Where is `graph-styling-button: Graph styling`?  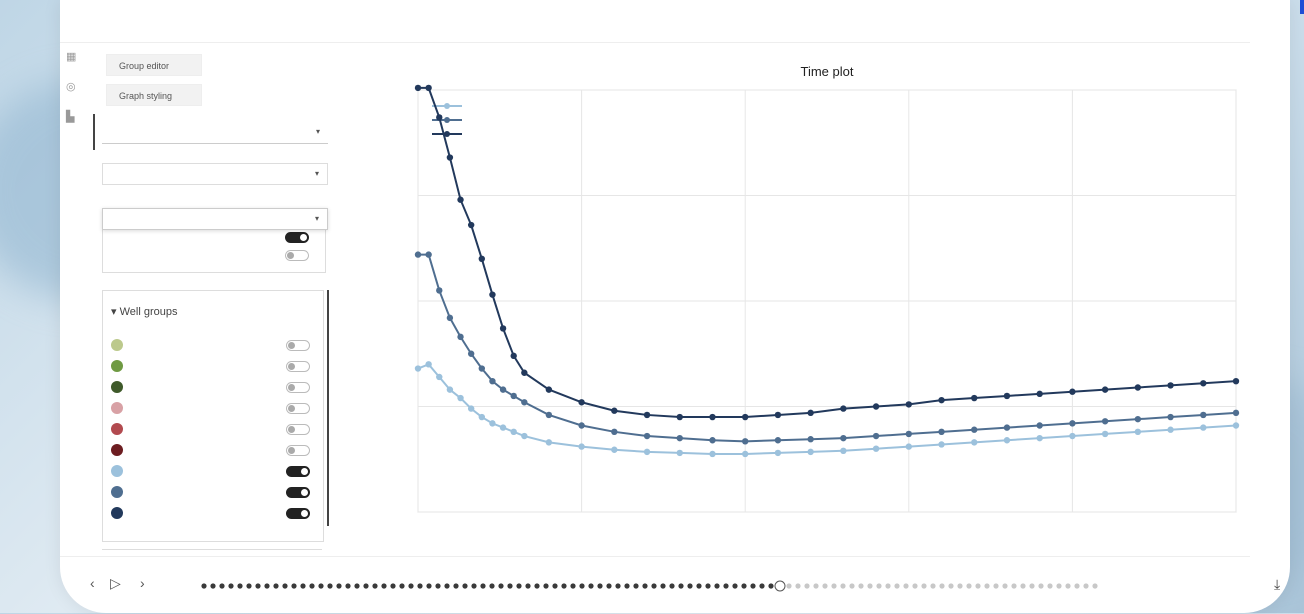 graph-styling-button: Graph styling is located at coordinates (154, 95).